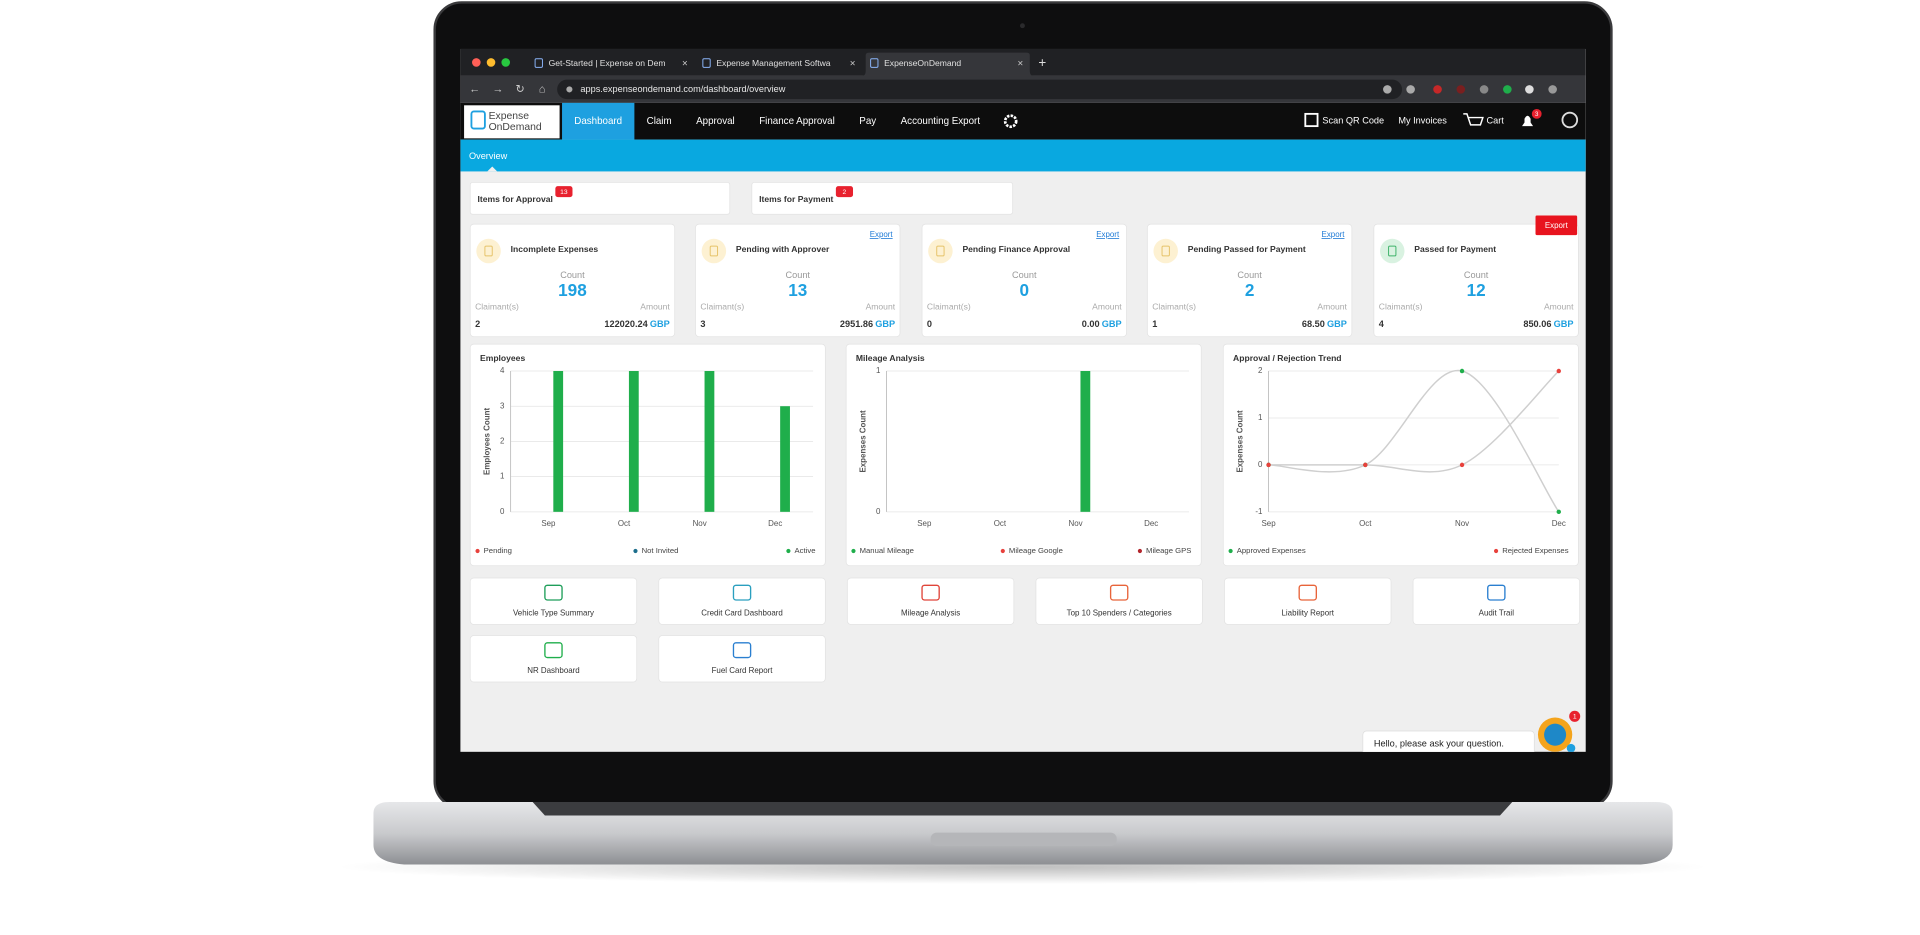 The image size is (1920, 935). What do you see at coordinates (520, 89) in the screenshot?
I see `nav-button: ↻` at bounding box center [520, 89].